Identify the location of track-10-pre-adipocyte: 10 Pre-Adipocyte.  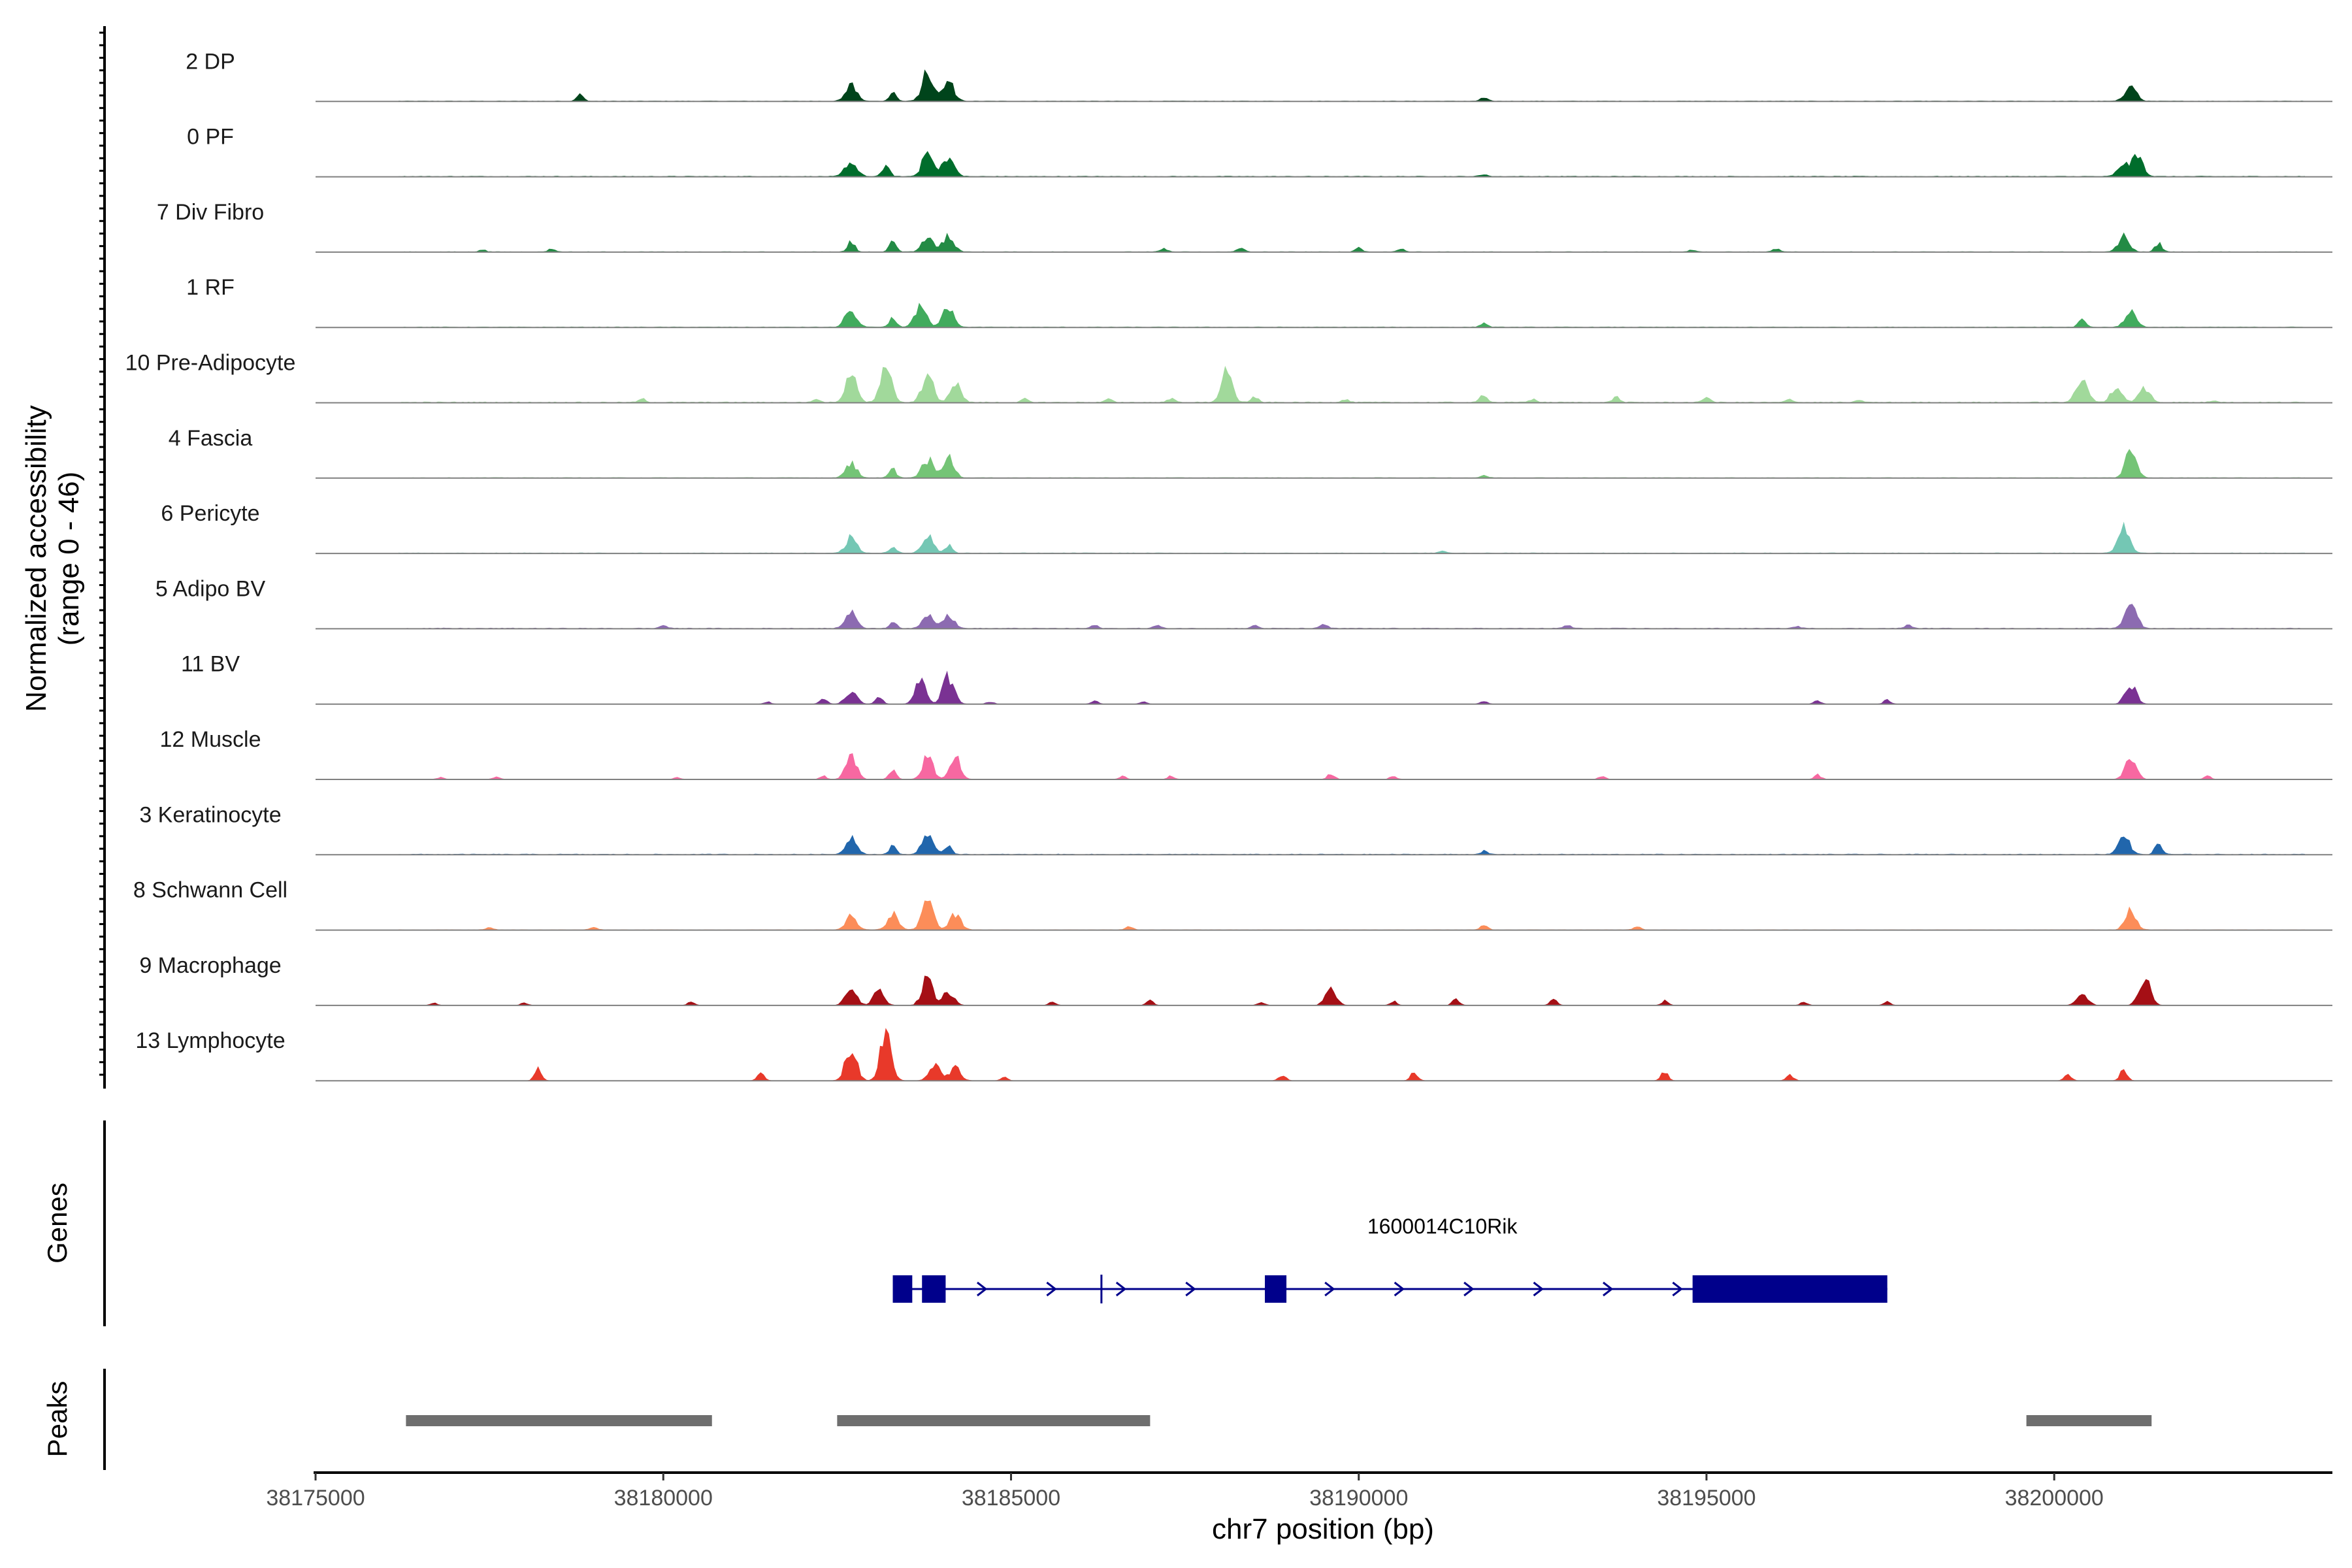
(1228, 377).